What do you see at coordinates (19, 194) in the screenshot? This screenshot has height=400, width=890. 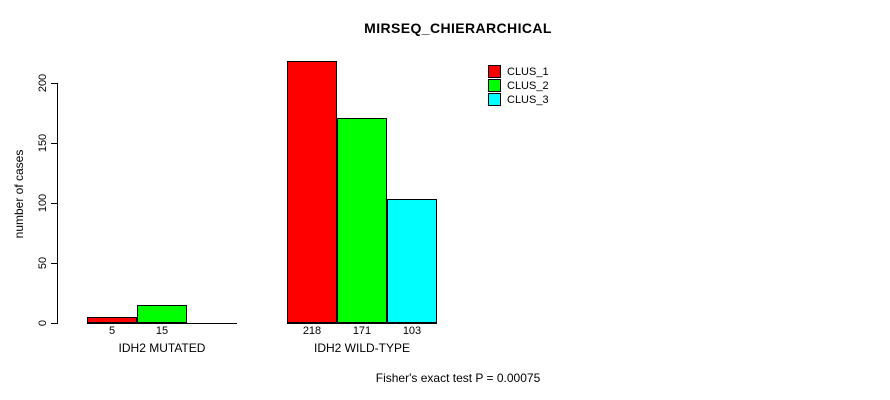 I see `y-axis-label: number of cases` at bounding box center [19, 194].